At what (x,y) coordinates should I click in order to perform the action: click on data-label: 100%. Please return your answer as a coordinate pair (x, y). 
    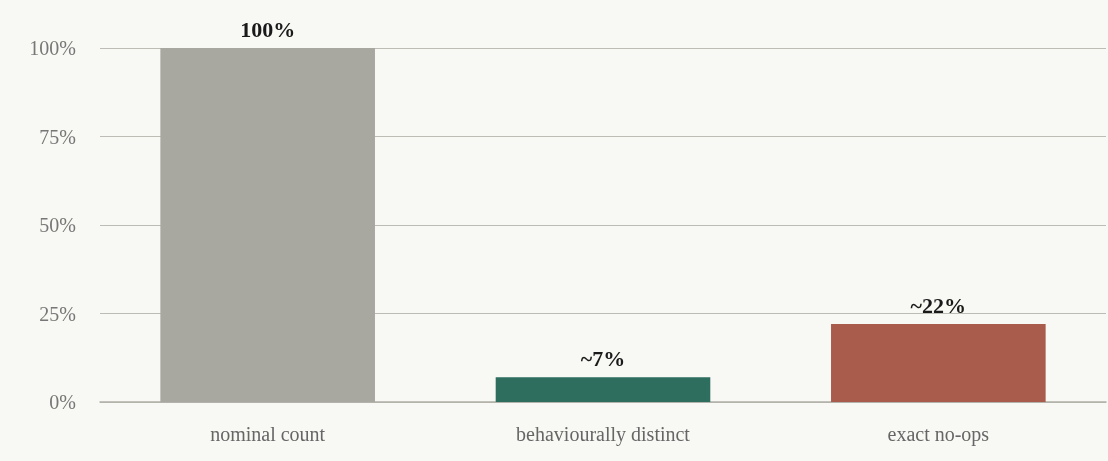
    Looking at the image, I should click on (268, 29).